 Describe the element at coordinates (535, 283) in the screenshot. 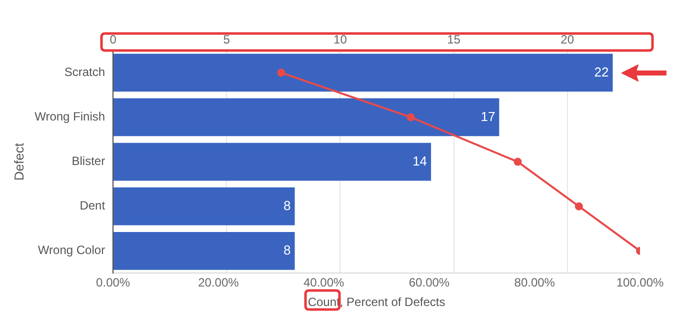

I see `x-tick-label: 80.00%` at that location.